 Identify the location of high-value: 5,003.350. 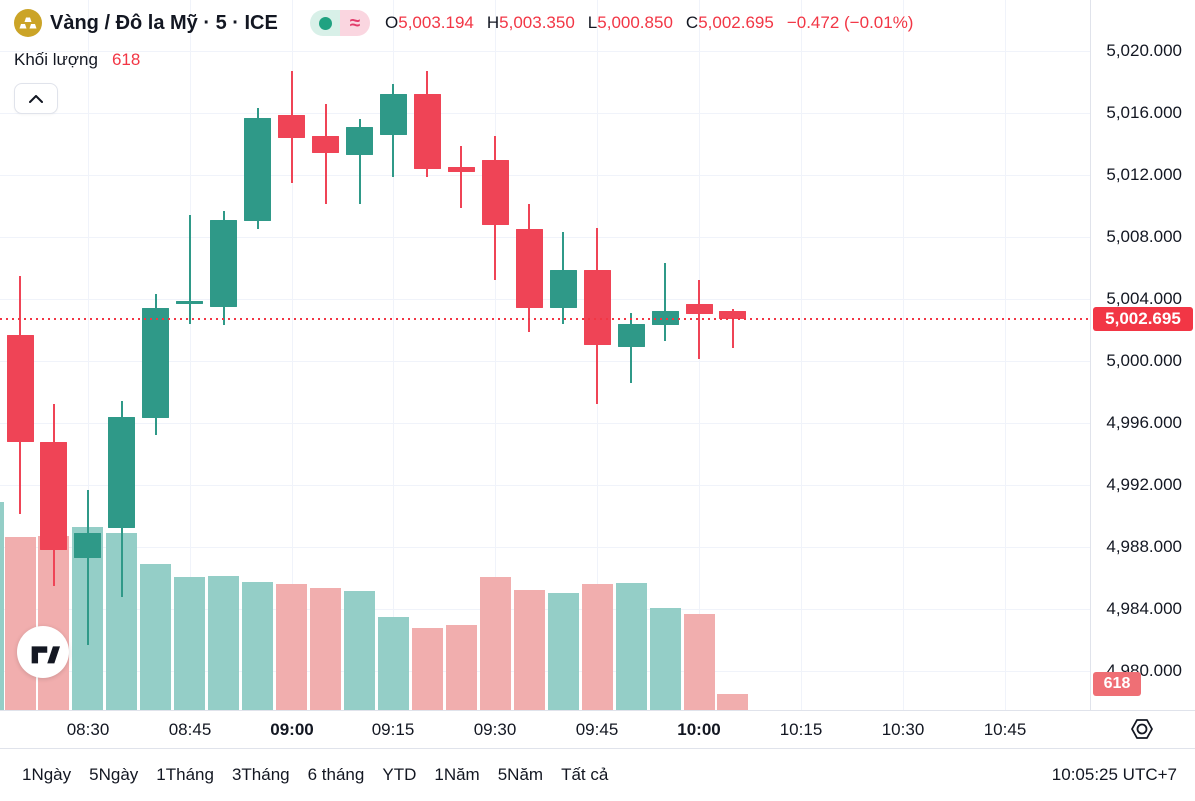
(537, 22).